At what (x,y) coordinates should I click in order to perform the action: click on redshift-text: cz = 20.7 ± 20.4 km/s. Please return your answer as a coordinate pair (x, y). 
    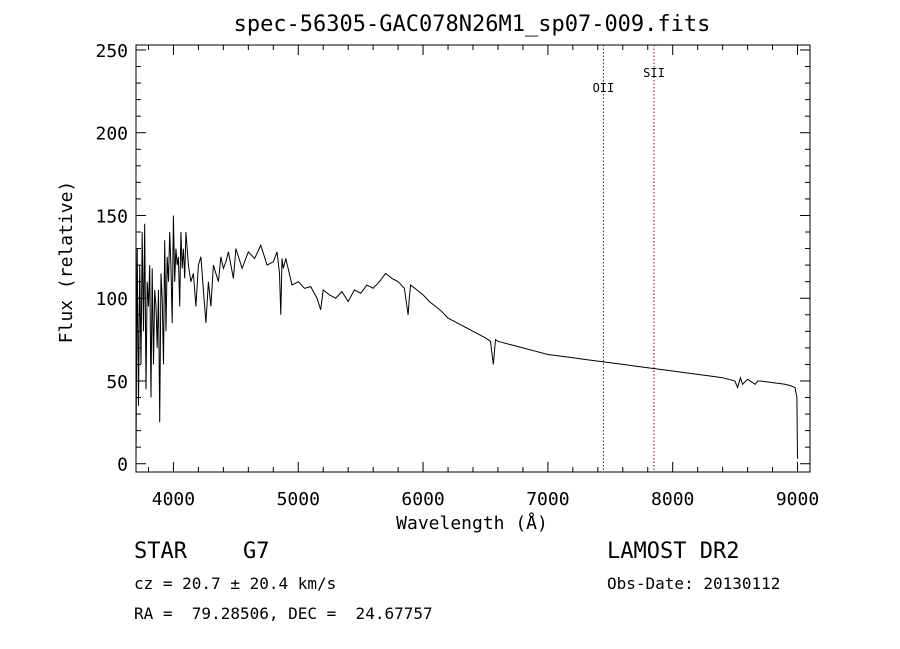
    Looking at the image, I should click on (235, 583).